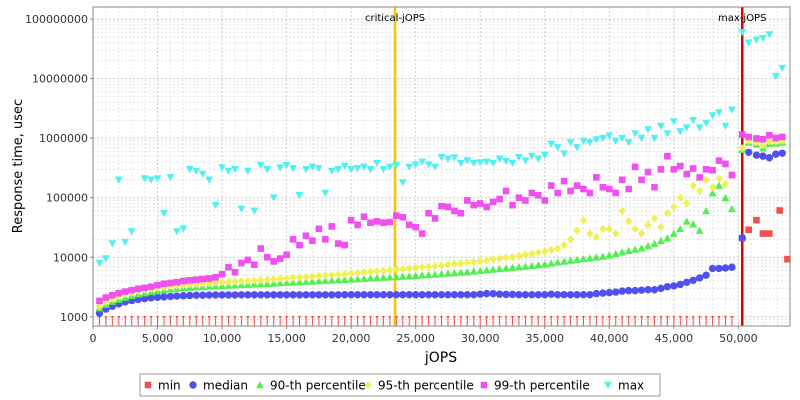  What do you see at coordinates (70, 257) in the screenshot?
I see `y-tick-label: 10000` at bounding box center [70, 257].